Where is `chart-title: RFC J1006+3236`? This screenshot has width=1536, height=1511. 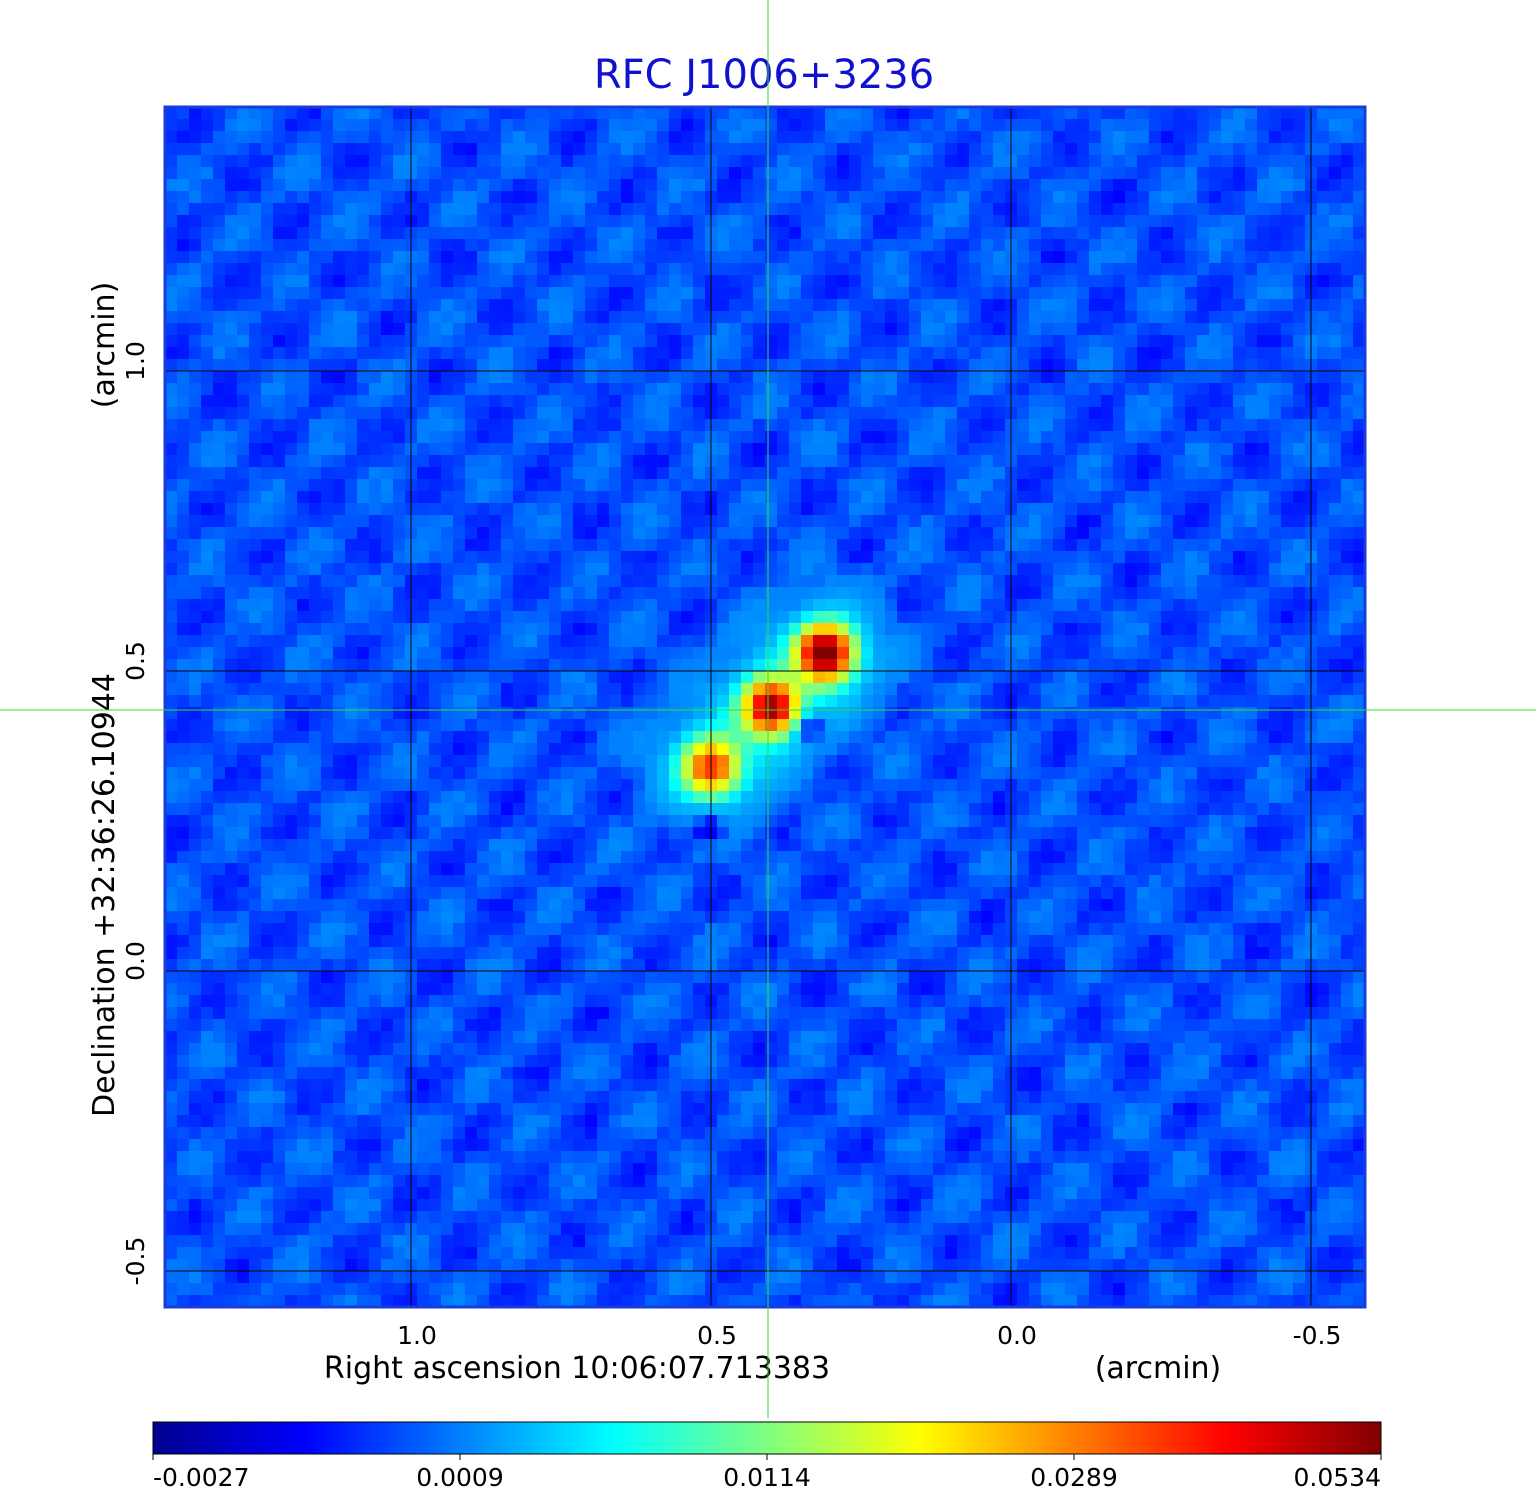 chart-title: RFC J1006+3236 is located at coordinates (764, 75).